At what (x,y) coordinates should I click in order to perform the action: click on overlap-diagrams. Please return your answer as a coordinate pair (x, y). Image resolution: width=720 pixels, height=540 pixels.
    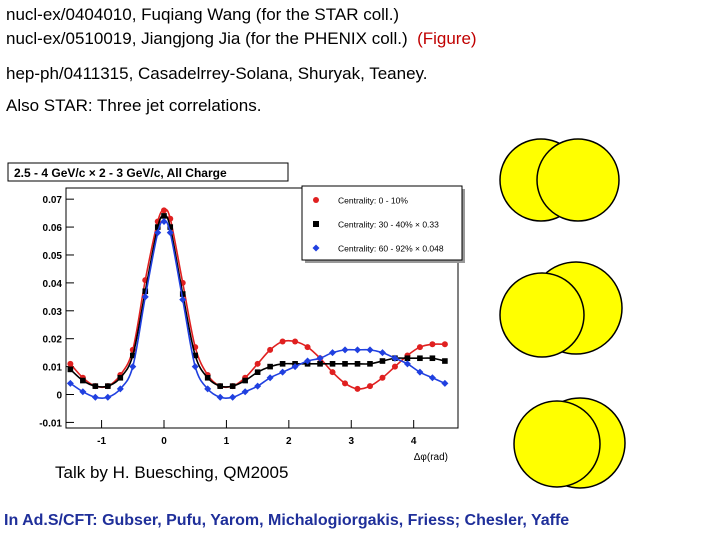
    Looking at the image, I should click on (562, 313).